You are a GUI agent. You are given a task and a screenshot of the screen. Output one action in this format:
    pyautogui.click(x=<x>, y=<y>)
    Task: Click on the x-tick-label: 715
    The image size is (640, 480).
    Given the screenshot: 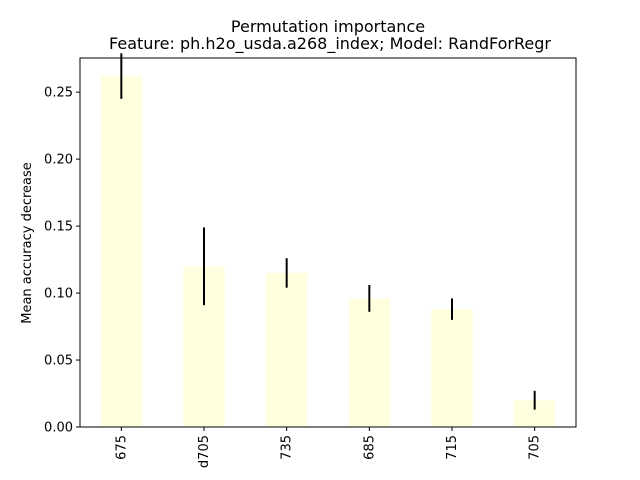 What is the action you would take?
    pyautogui.click(x=452, y=447)
    